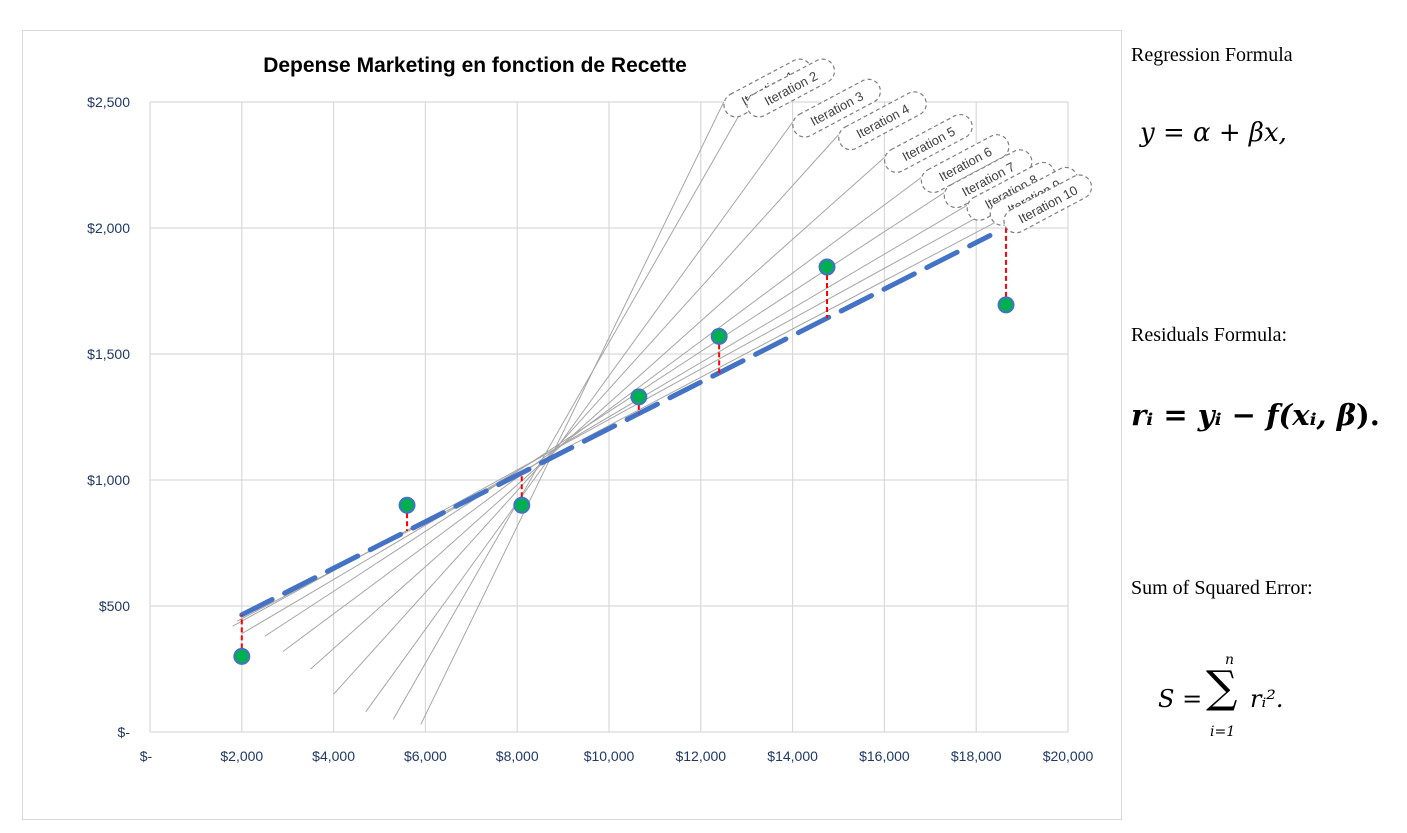  Describe the element at coordinates (1175, 415) in the screenshot. I see `residual-eq: =` at that location.